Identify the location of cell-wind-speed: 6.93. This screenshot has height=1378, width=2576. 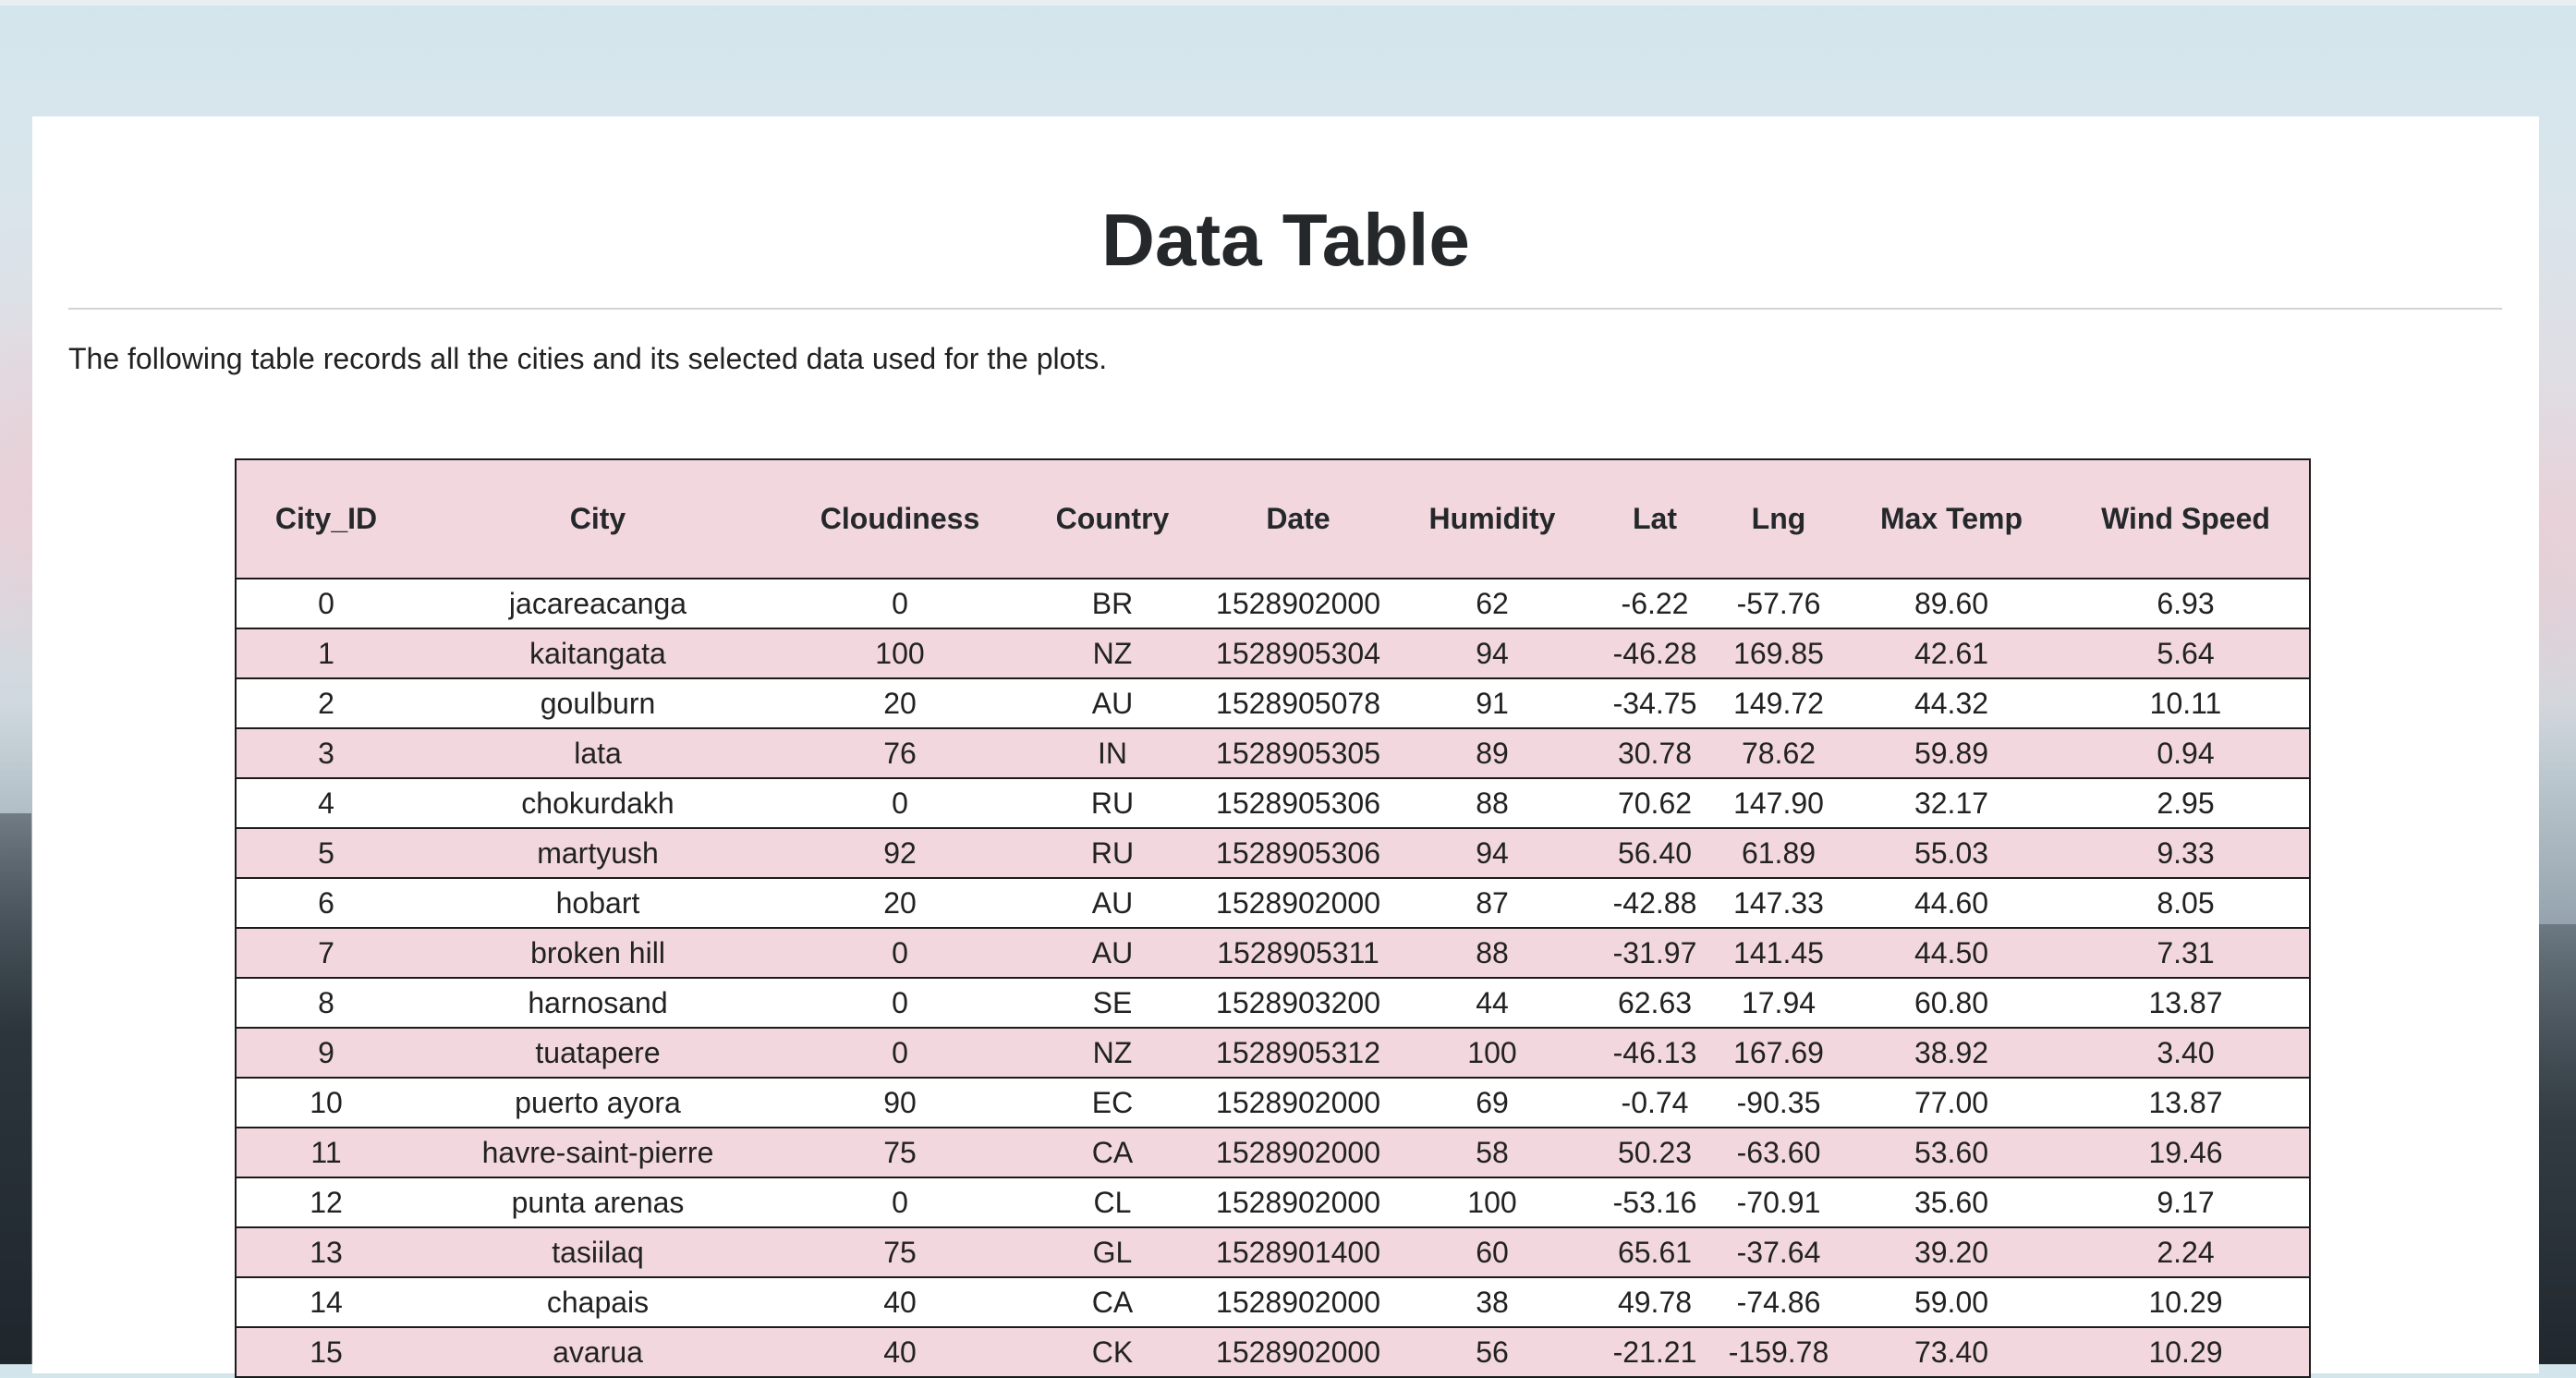
(2185, 604).